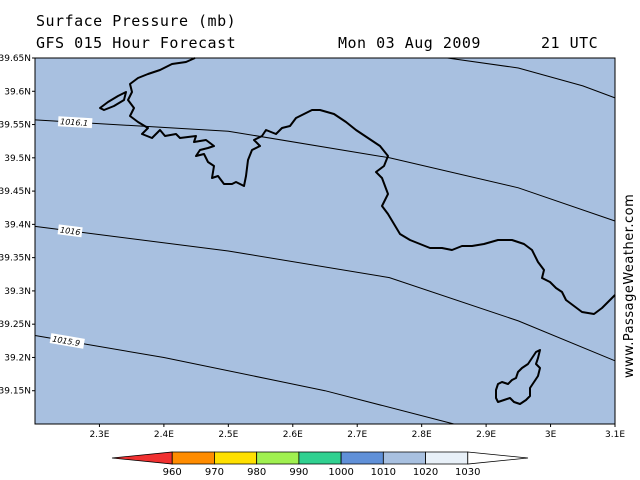 The width and height of the screenshot is (640, 480). Describe the element at coordinates (17, 159) in the screenshot. I see `lat-tick-label: 39.5N` at that location.